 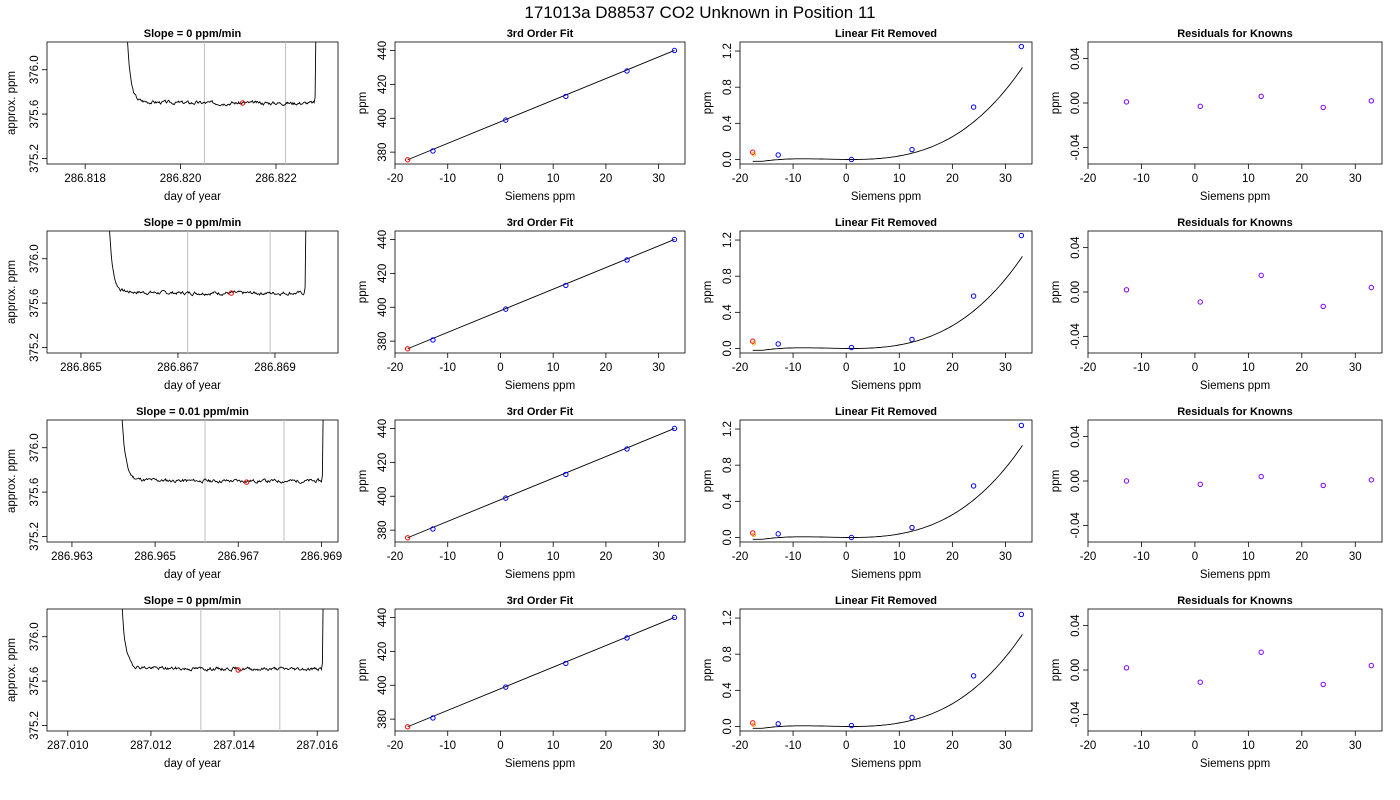 What do you see at coordinates (540, 601) in the screenshot?
I see `panel-title: 3rd Order Fit` at bounding box center [540, 601].